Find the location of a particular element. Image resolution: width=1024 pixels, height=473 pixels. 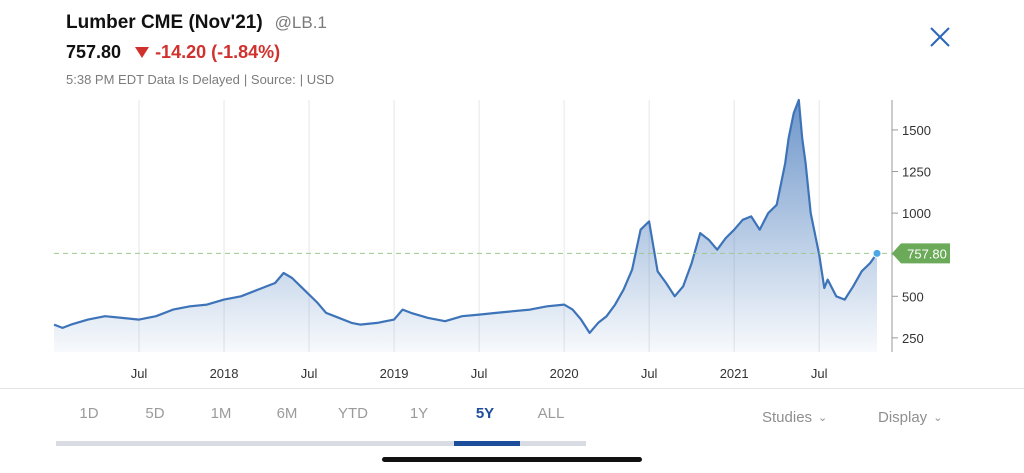

studies-menu-button: Studies ⌄ is located at coordinates (794, 417).